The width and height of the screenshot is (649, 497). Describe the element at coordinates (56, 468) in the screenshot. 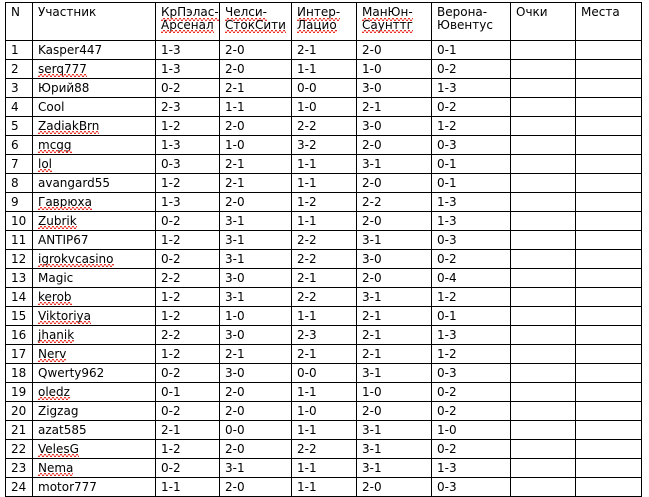

I see `spellcheck-underline: Nema` at that location.